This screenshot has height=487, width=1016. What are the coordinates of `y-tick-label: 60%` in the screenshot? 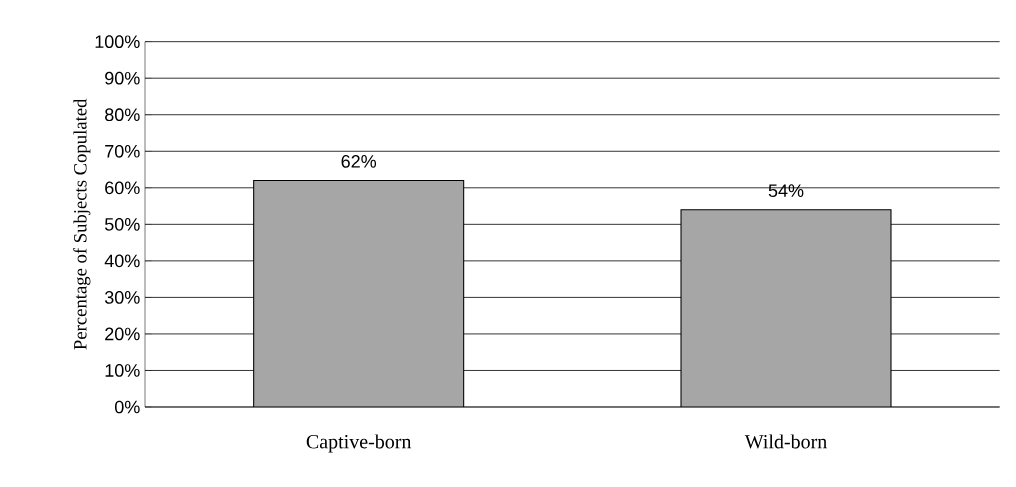 It's located at (122, 188).